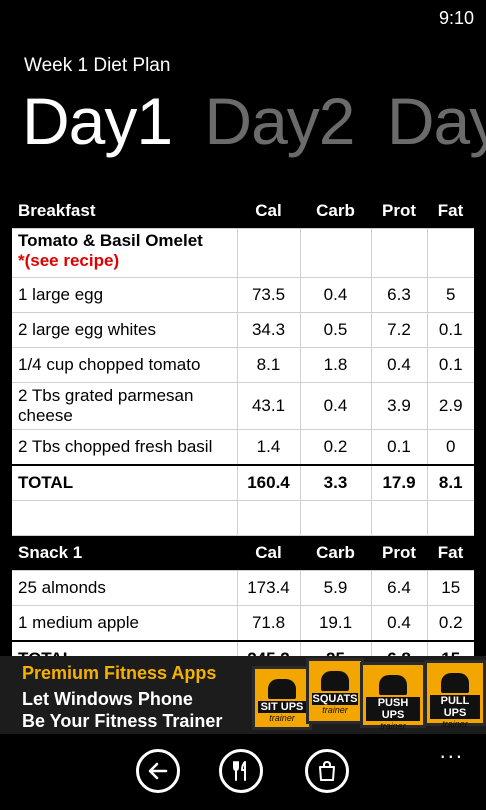  I want to click on total-fat: 15, so click(450, 648).